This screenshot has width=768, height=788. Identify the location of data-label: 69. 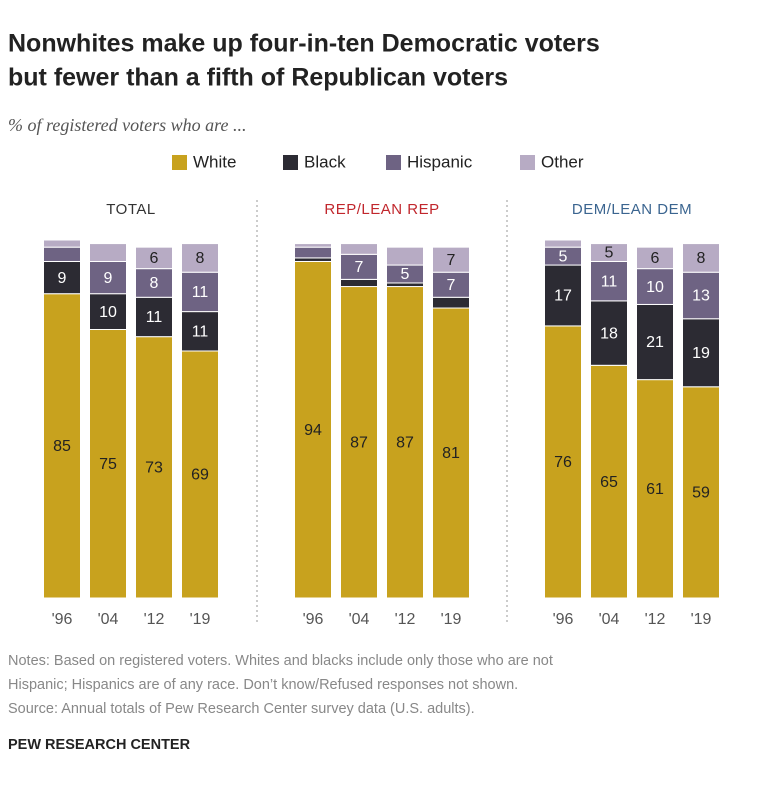
(200, 475).